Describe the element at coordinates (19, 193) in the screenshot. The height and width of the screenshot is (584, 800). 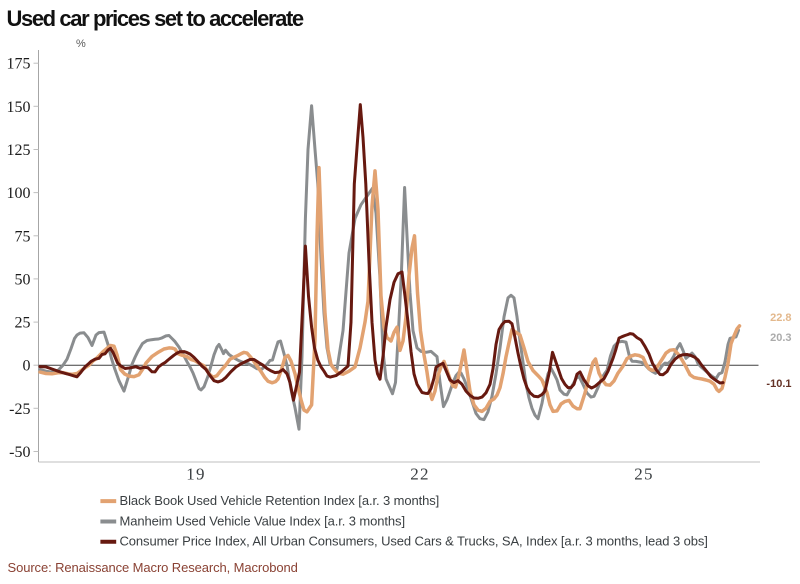
I see `svg-text: 100` at that location.